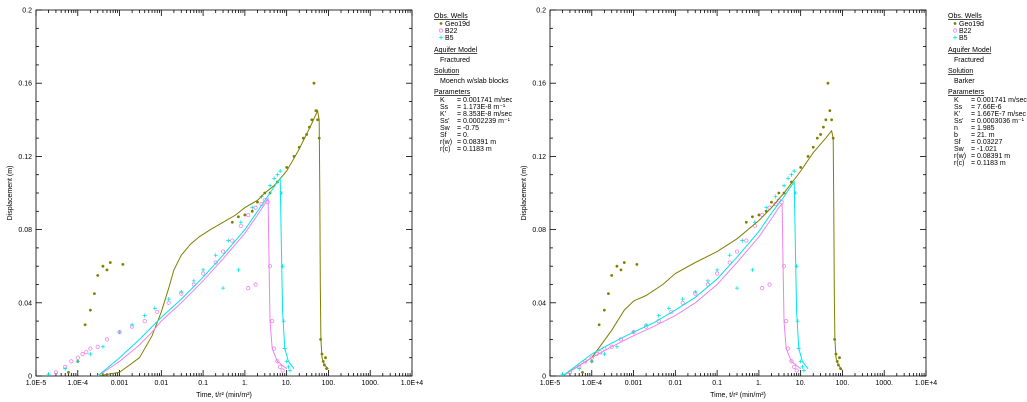  Describe the element at coordinates (957, 142) in the screenshot. I see `parameter-name: Sf` at that location.